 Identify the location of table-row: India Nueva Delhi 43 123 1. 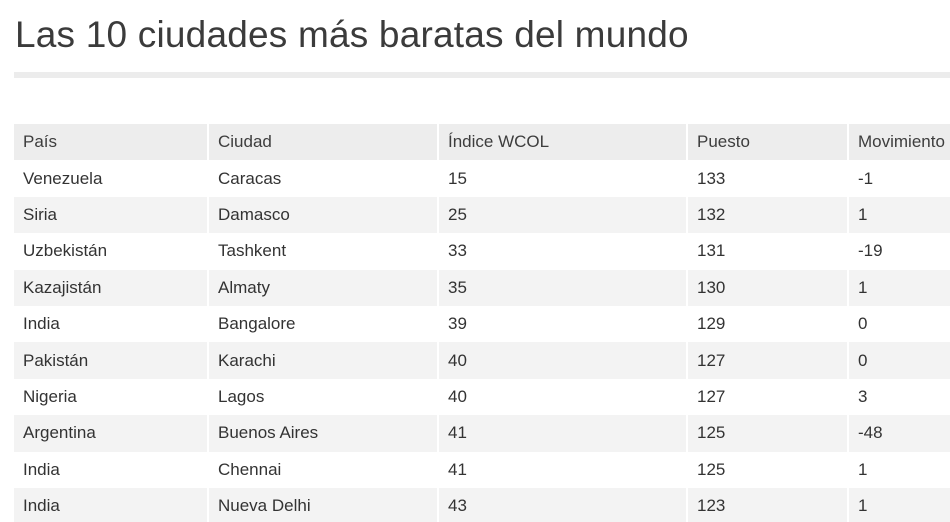
(482, 504).